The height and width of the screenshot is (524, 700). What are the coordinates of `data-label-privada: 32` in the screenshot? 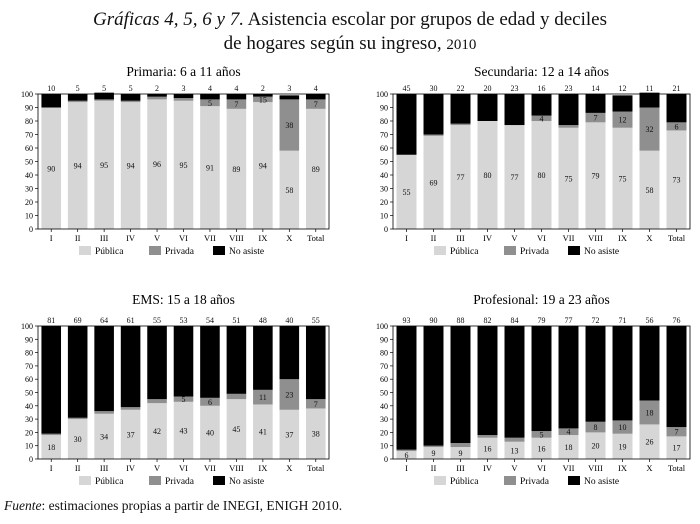 It's located at (650, 129).